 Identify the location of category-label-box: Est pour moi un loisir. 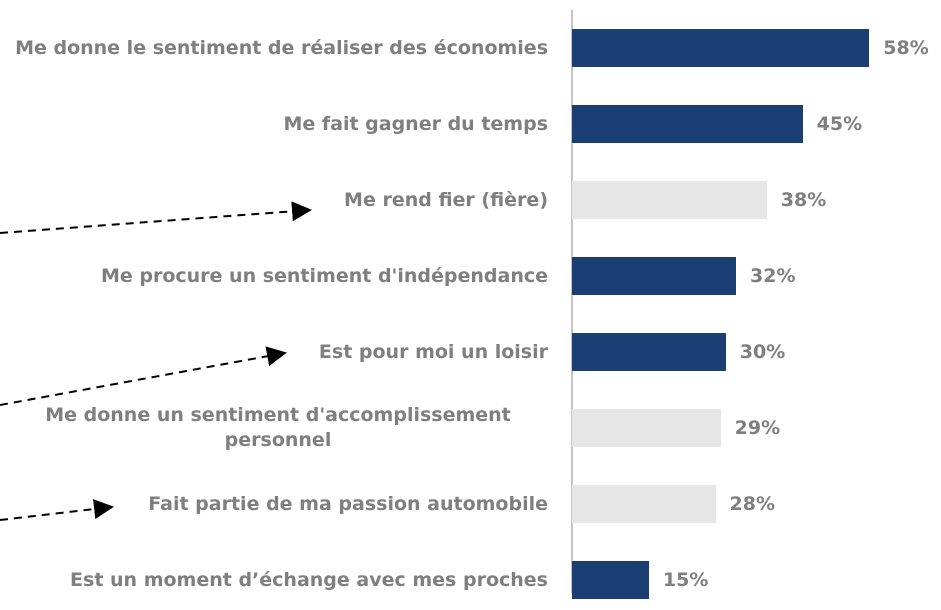
(433, 352).